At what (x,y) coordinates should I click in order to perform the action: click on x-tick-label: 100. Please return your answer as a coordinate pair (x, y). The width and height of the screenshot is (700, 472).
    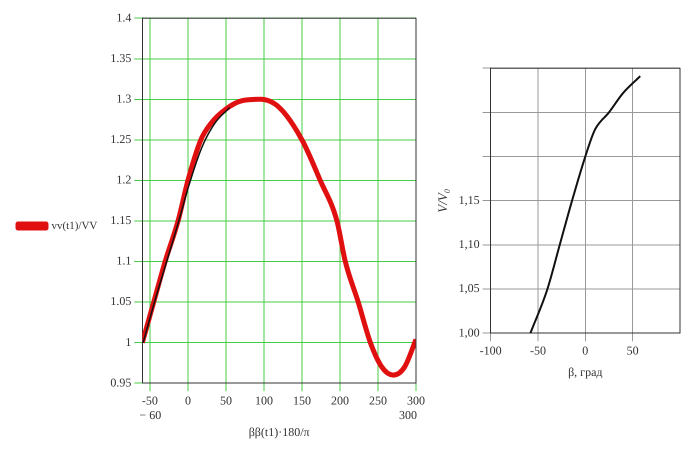
    Looking at the image, I should click on (263, 401).